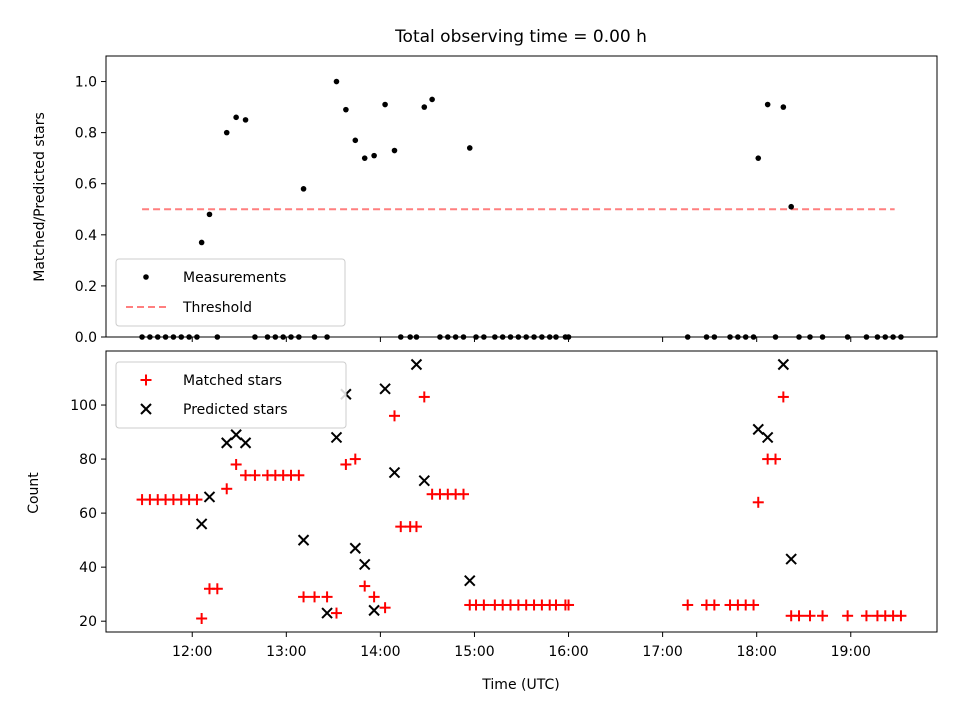 The image size is (960, 720). Describe the element at coordinates (230, 292) in the screenshot. I see `top-legend: Measurements Threshold` at that location.